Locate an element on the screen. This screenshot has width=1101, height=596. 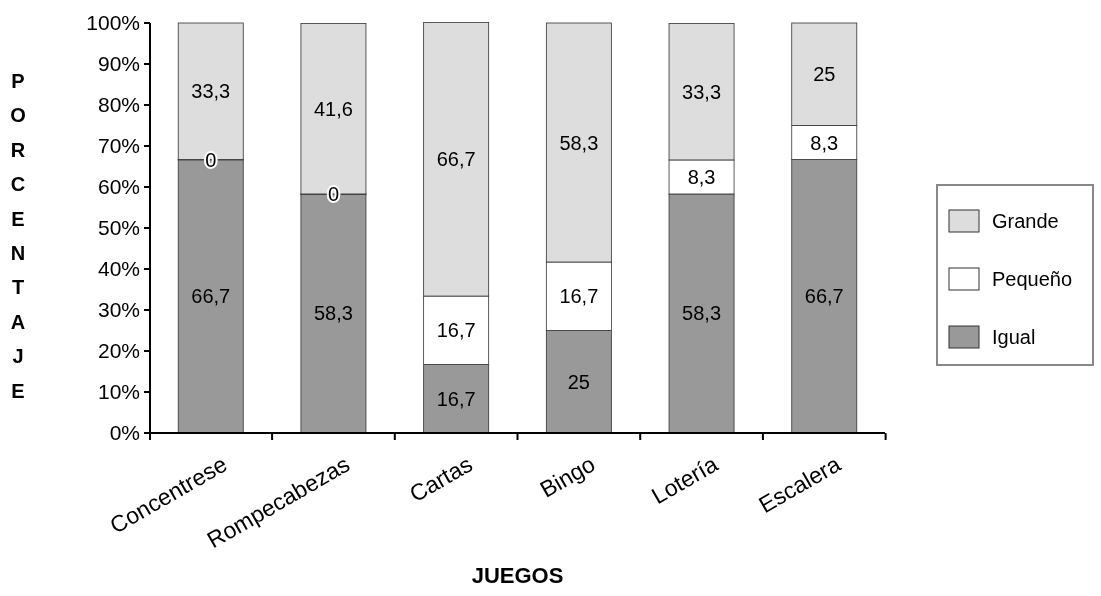
text: PORCENTAJE is located at coordinates (18, 236).